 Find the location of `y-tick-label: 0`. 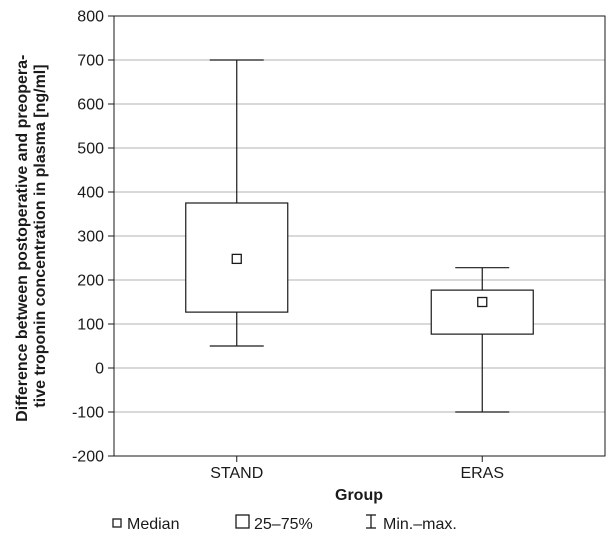

y-tick-label: 0 is located at coordinates (99, 369).